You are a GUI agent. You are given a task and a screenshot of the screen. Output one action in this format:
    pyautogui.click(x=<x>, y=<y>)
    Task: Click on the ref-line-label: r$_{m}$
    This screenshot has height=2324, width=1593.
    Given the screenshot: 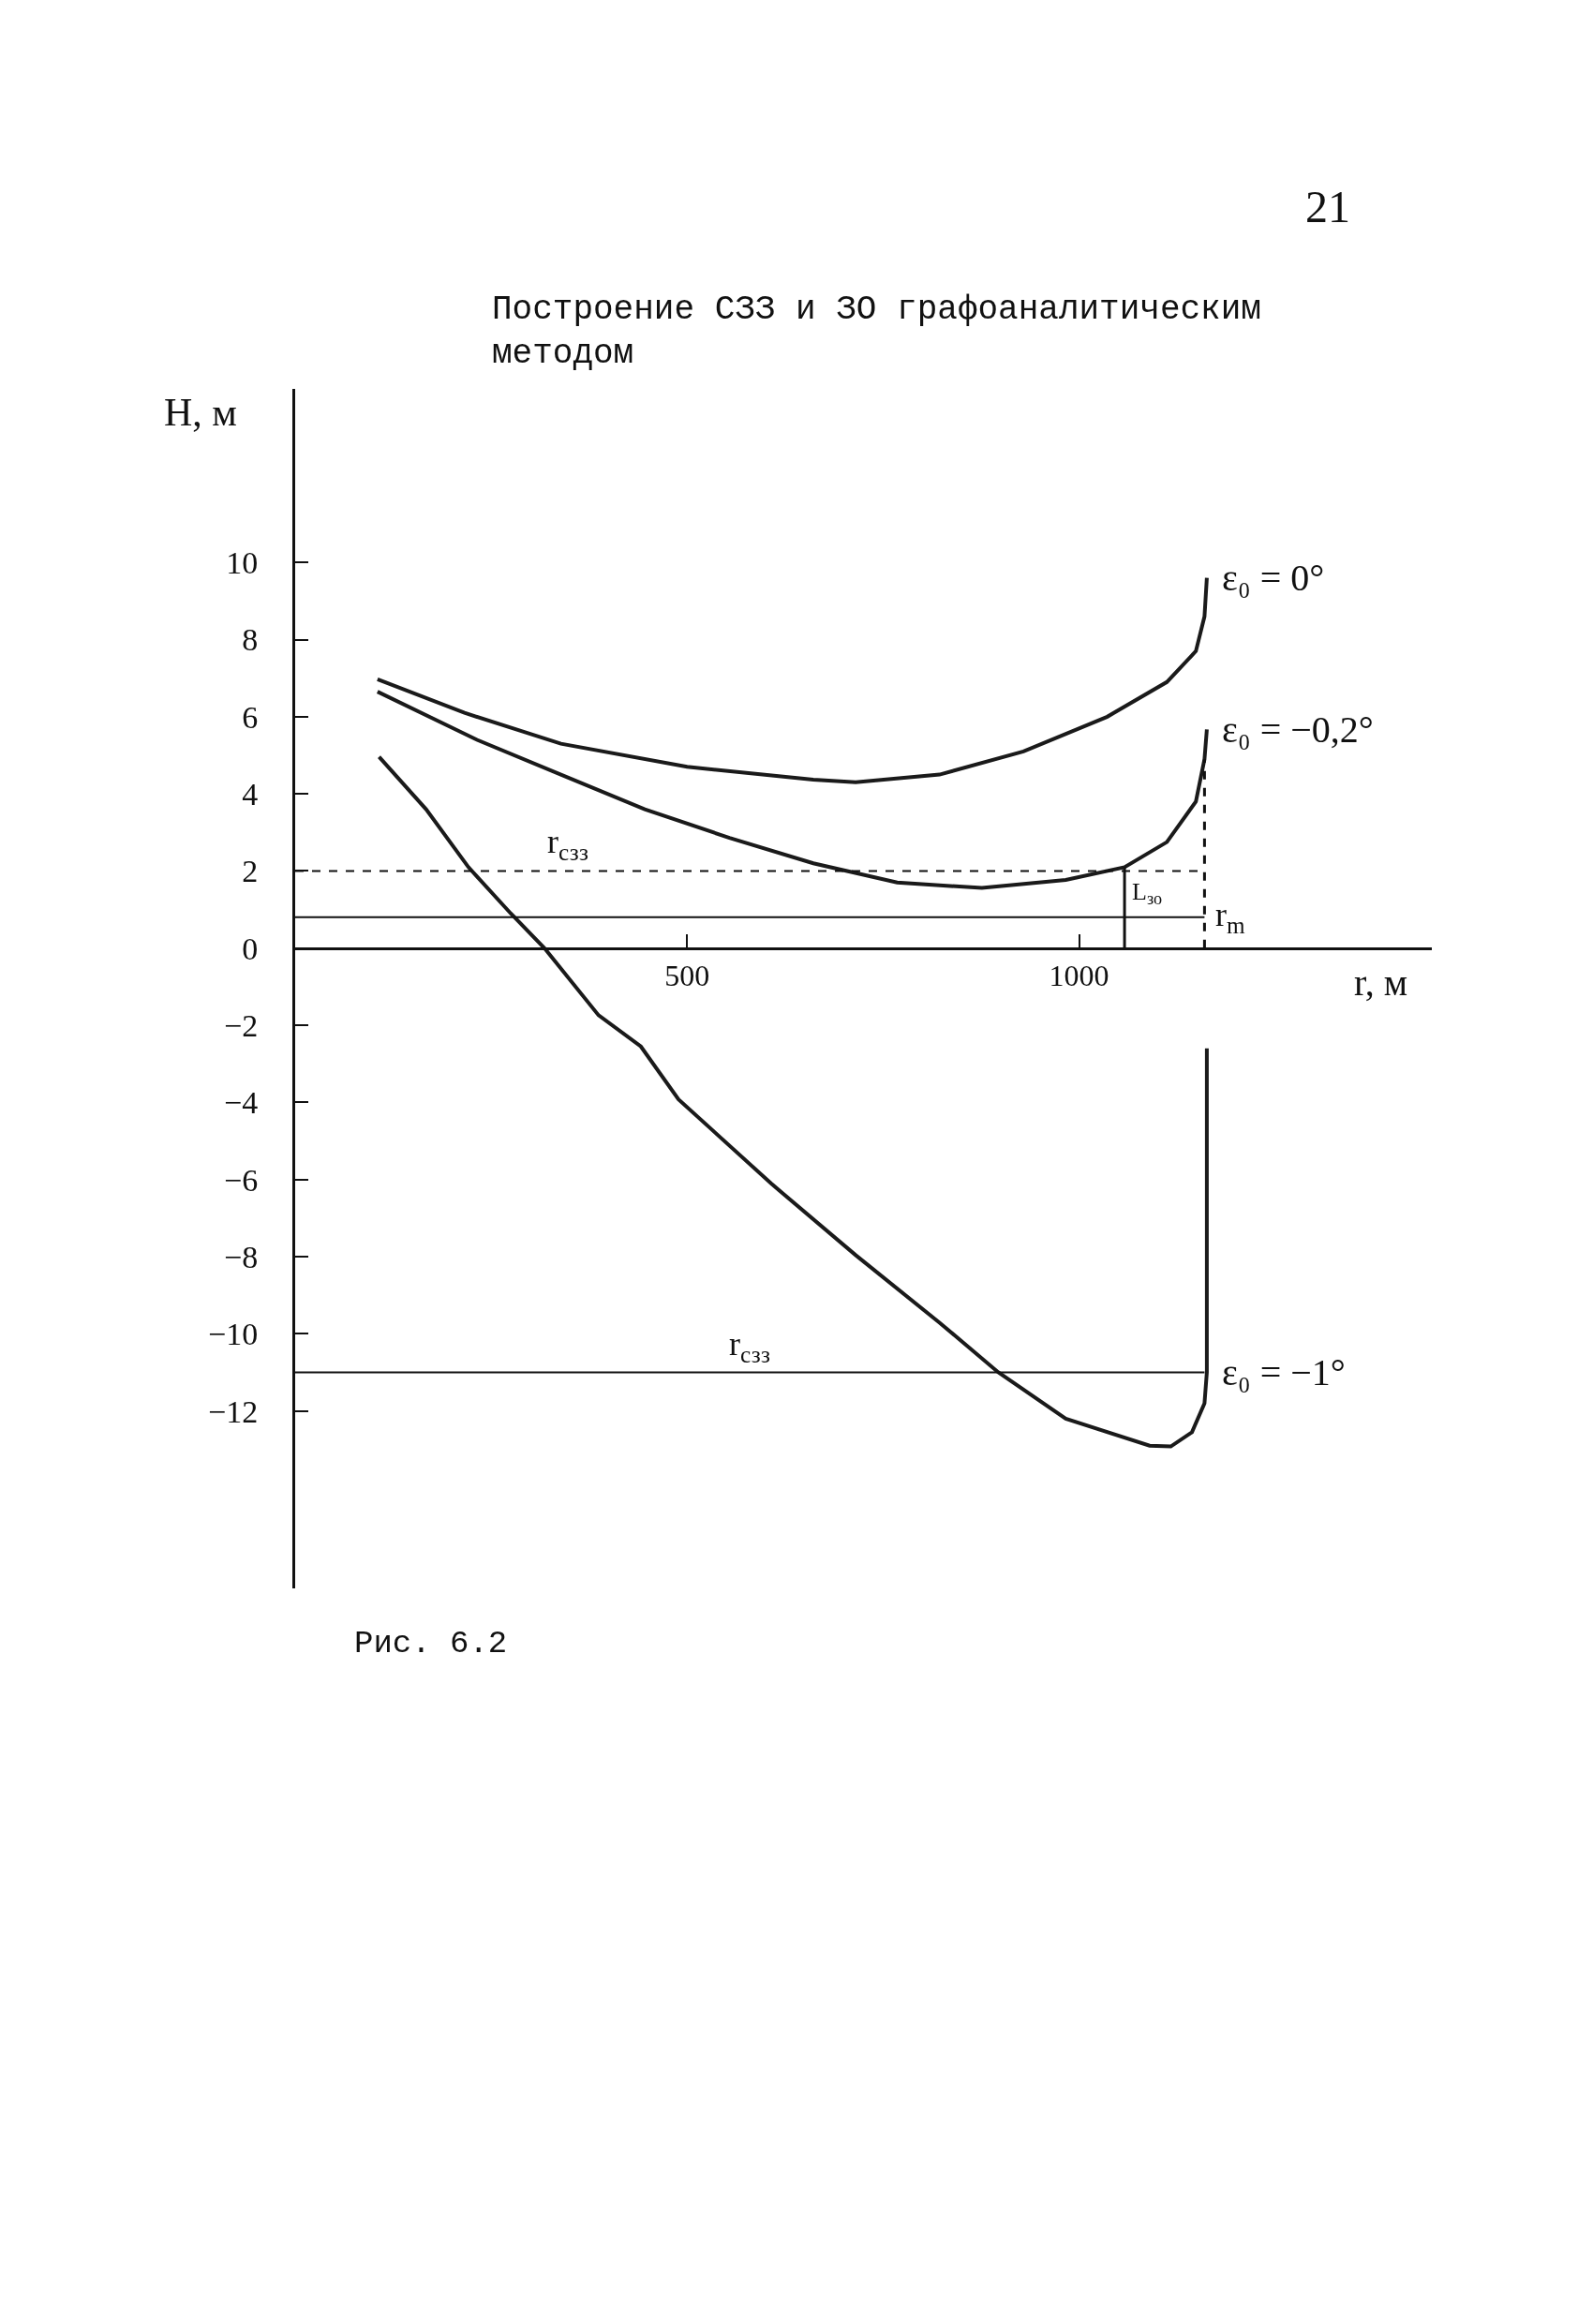 What is the action you would take?
    pyautogui.click(x=1230, y=917)
    